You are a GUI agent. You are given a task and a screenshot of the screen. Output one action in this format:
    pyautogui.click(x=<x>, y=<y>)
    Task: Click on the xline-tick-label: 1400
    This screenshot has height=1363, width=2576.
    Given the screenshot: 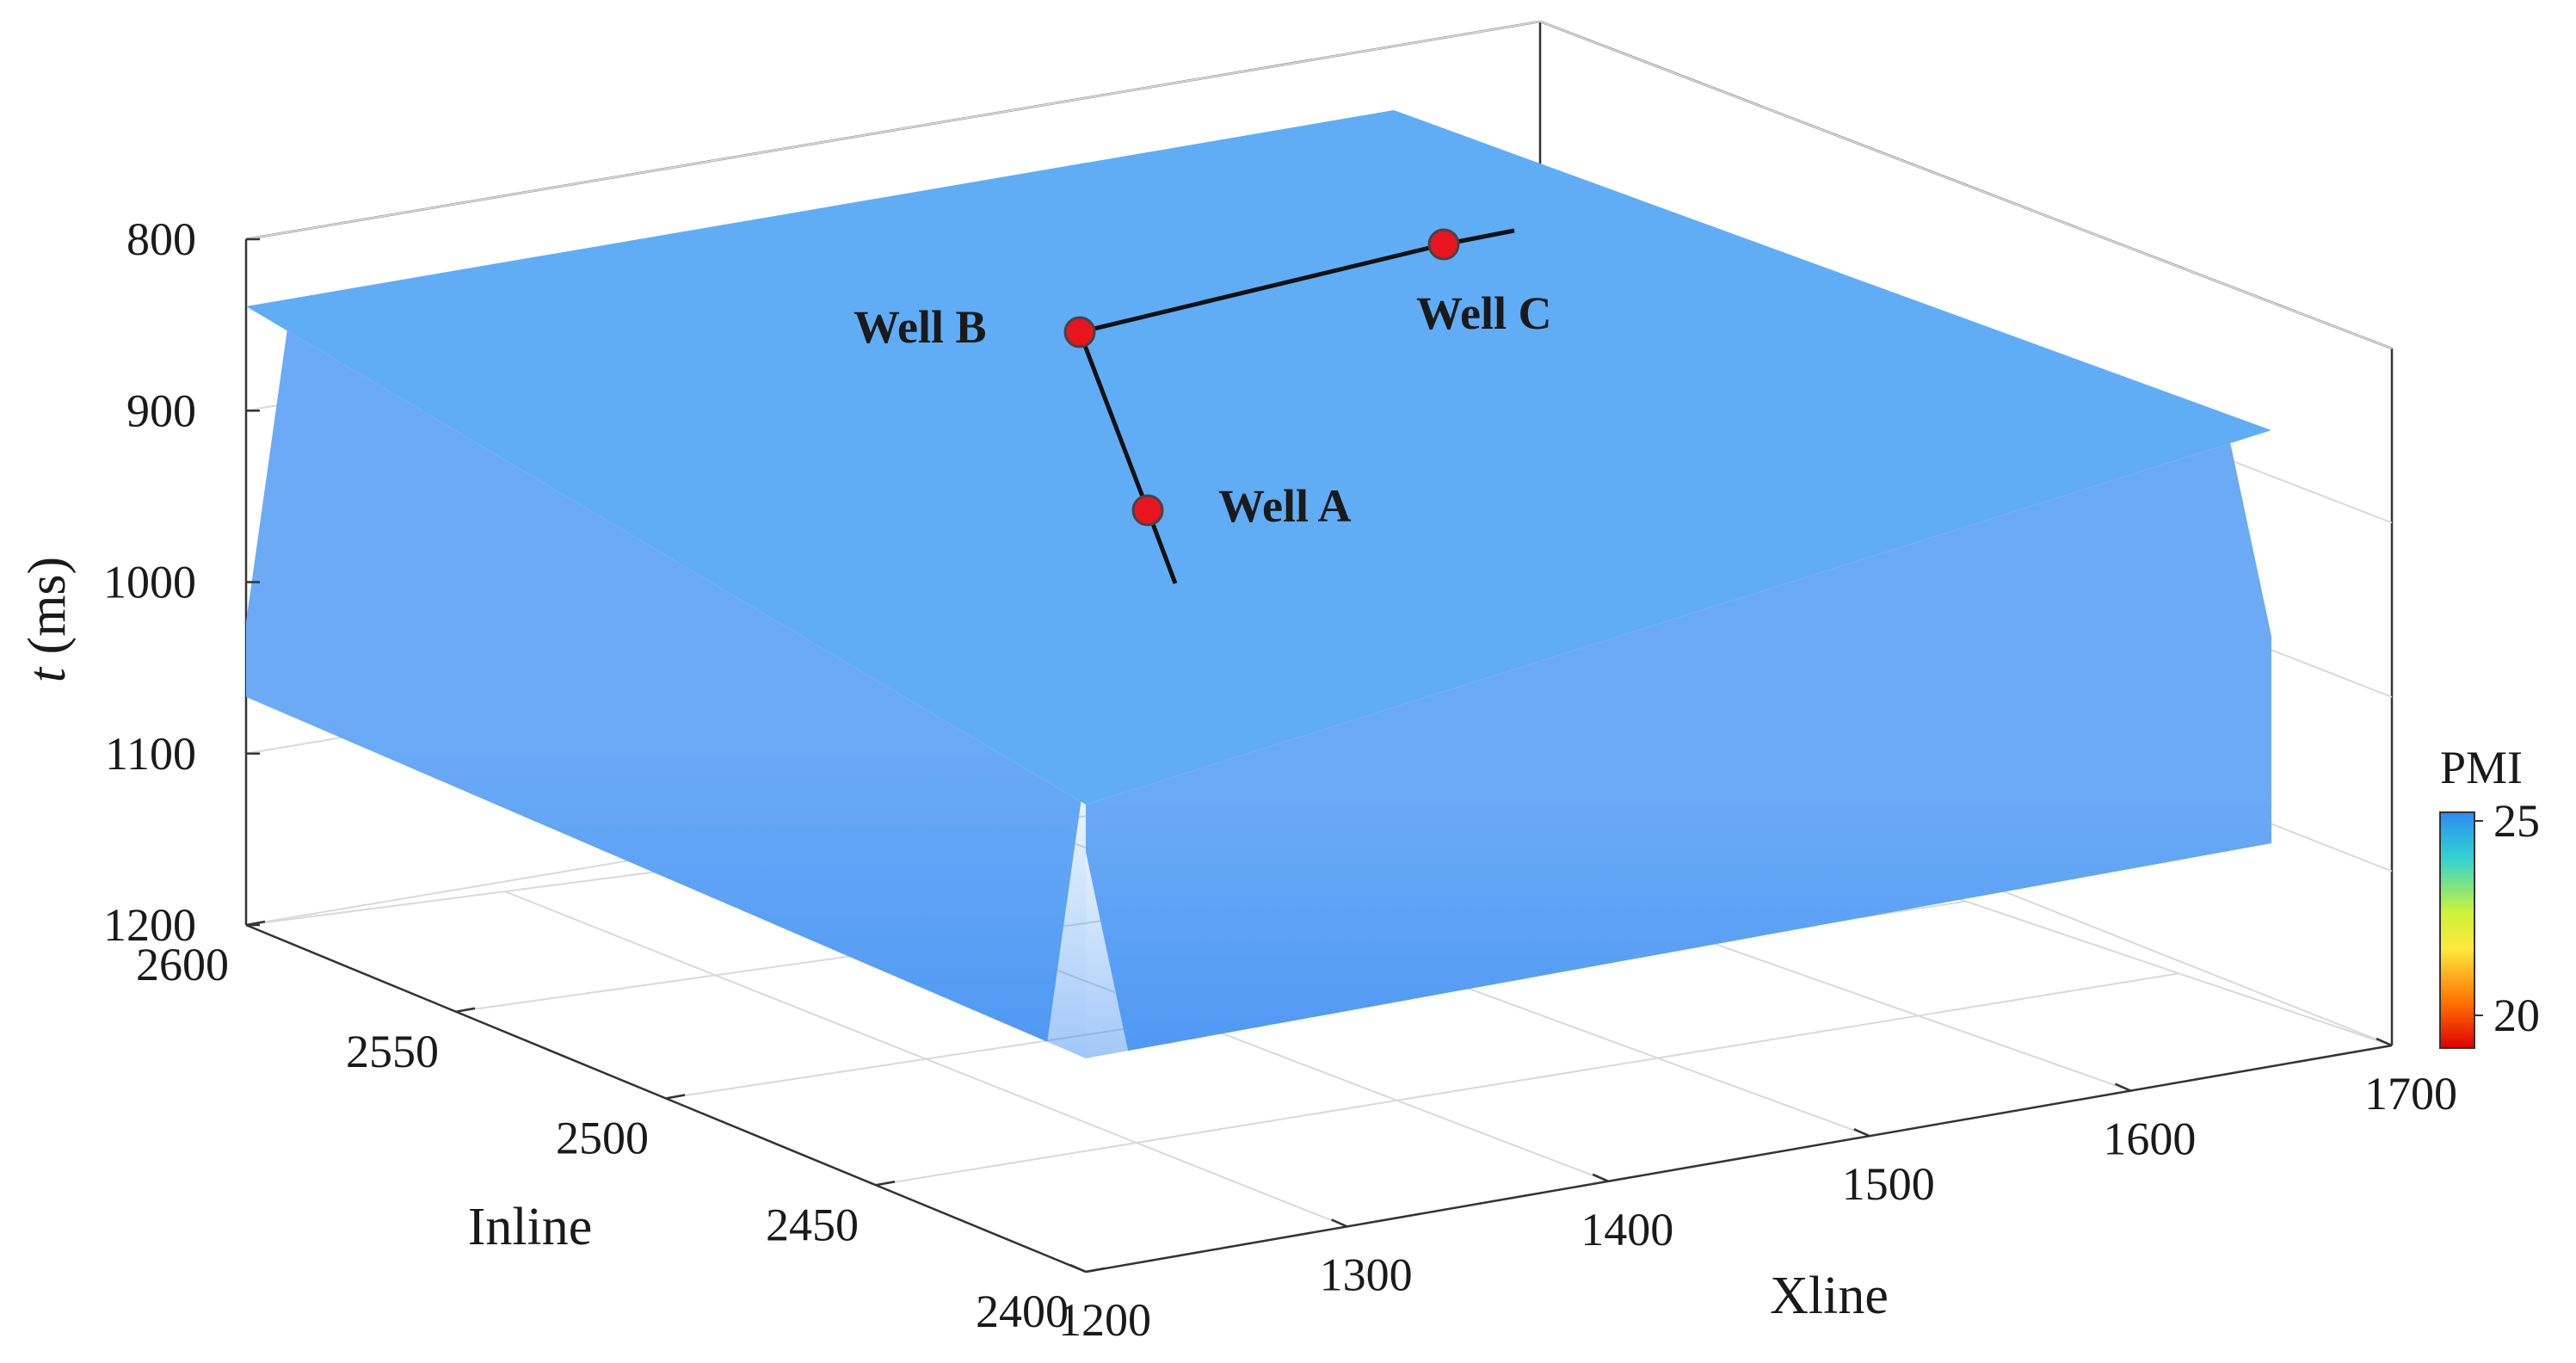 What is the action you would take?
    pyautogui.click(x=1627, y=1229)
    